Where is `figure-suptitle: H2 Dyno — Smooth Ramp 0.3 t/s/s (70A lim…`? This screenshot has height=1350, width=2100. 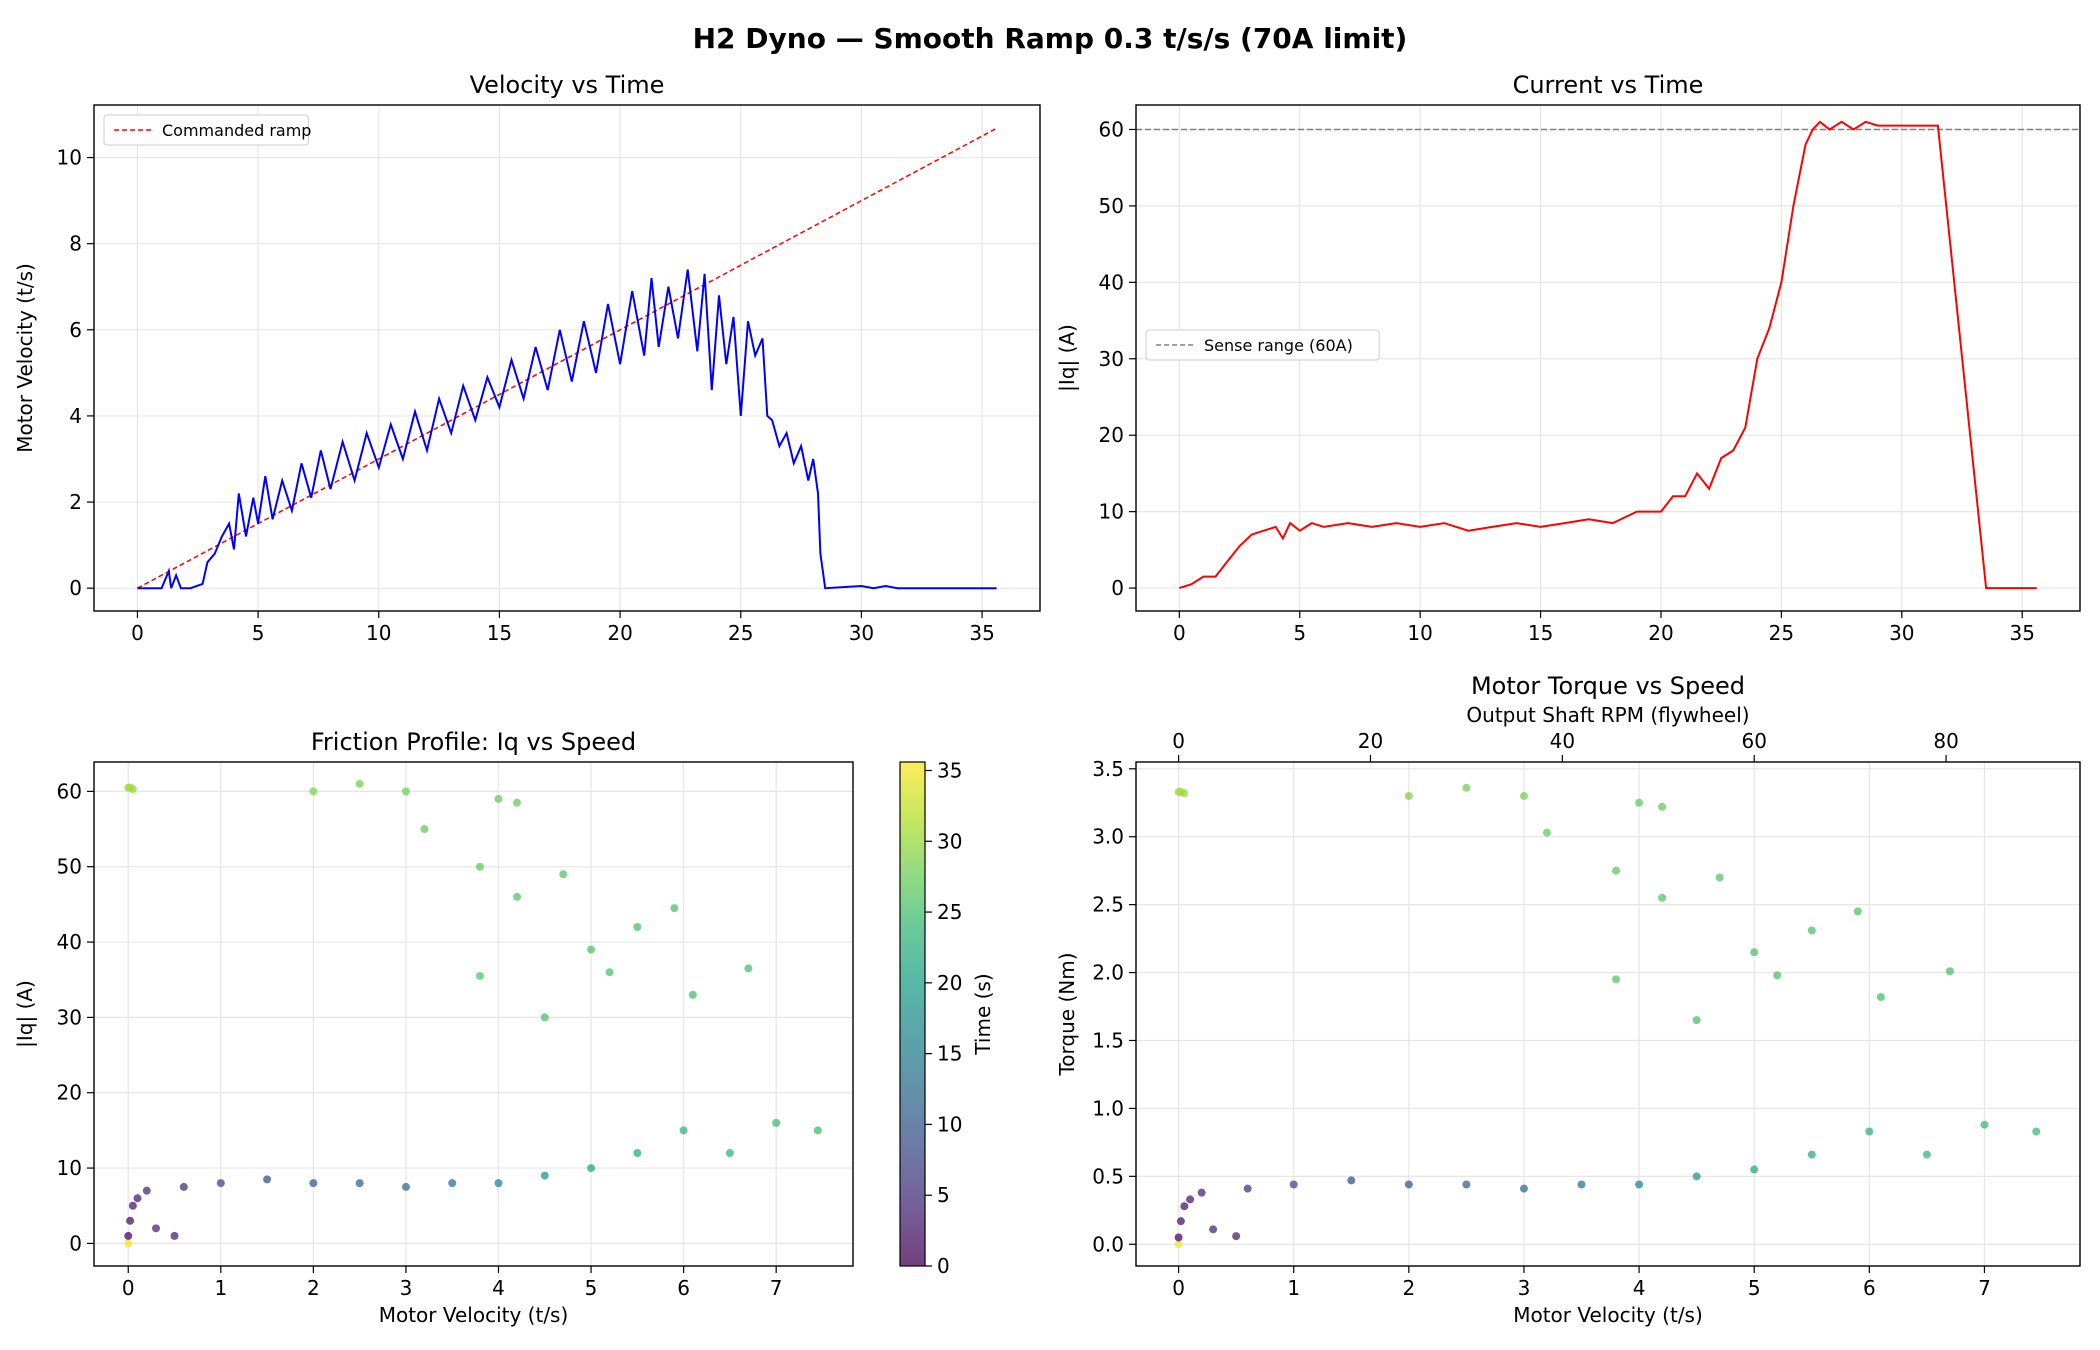
figure-suptitle: H2 Dyno — Smooth Ramp 0.3 t/s/s (70A lim… is located at coordinates (1050, 38).